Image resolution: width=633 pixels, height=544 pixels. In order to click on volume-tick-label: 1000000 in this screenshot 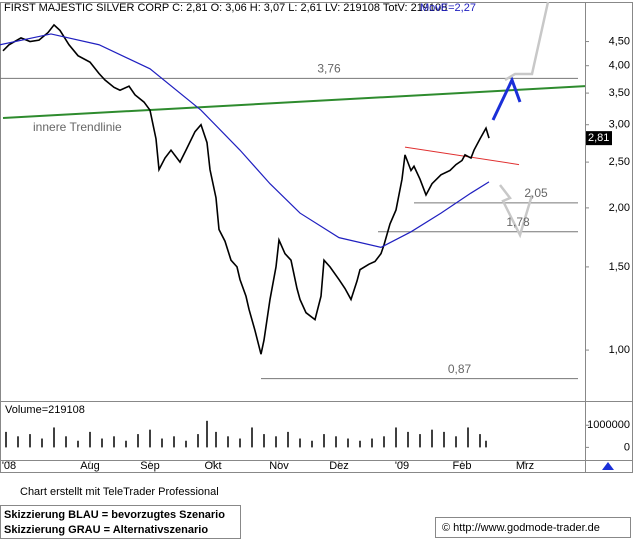, I will do `click(608, 425)`.